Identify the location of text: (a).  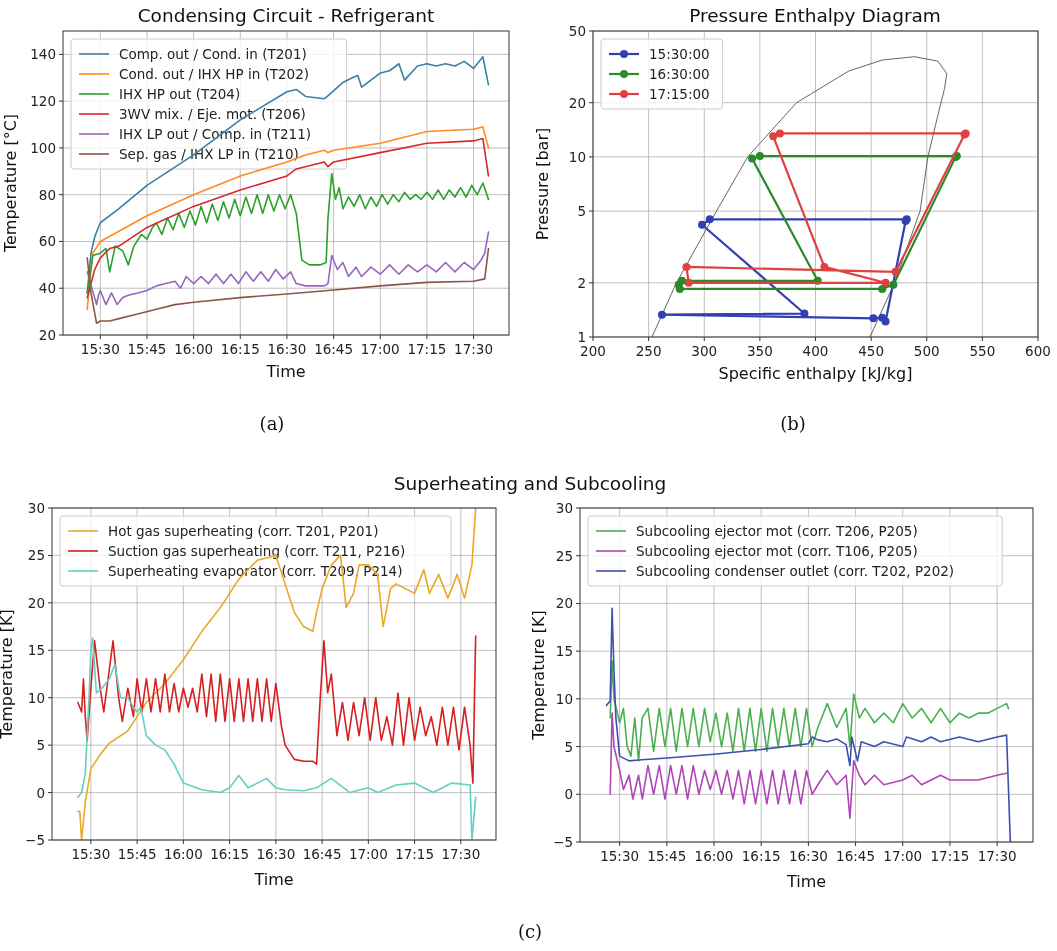
(272, 423).